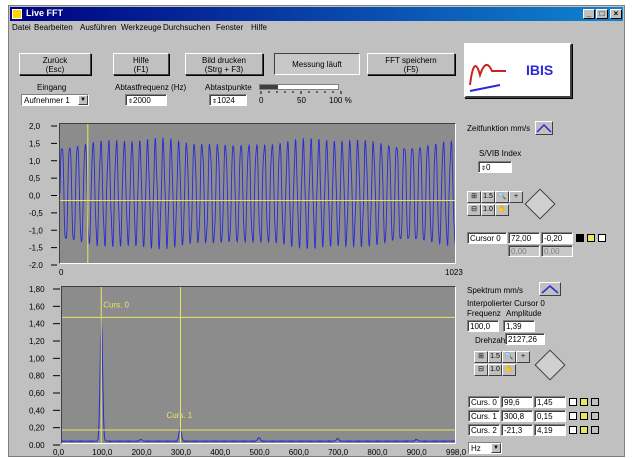 The height and width of the screenshot is (458, 633). I want to click on curs0-name: Curs. 0, so click(484, 402).